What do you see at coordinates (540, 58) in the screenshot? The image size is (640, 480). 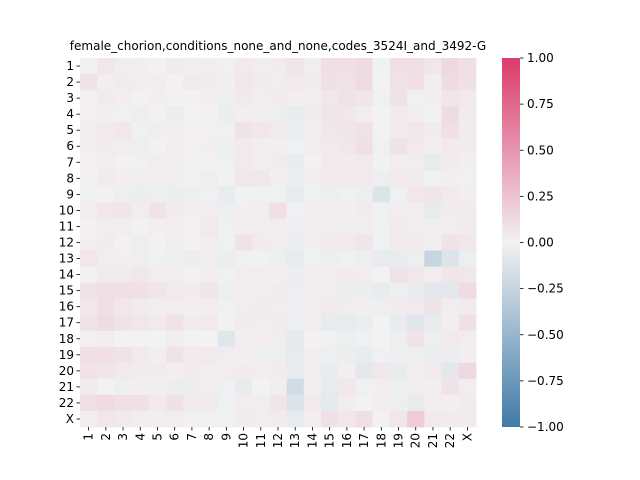 I see `colorbar-tick-label: 1.00` at bounding box center [540, 58].